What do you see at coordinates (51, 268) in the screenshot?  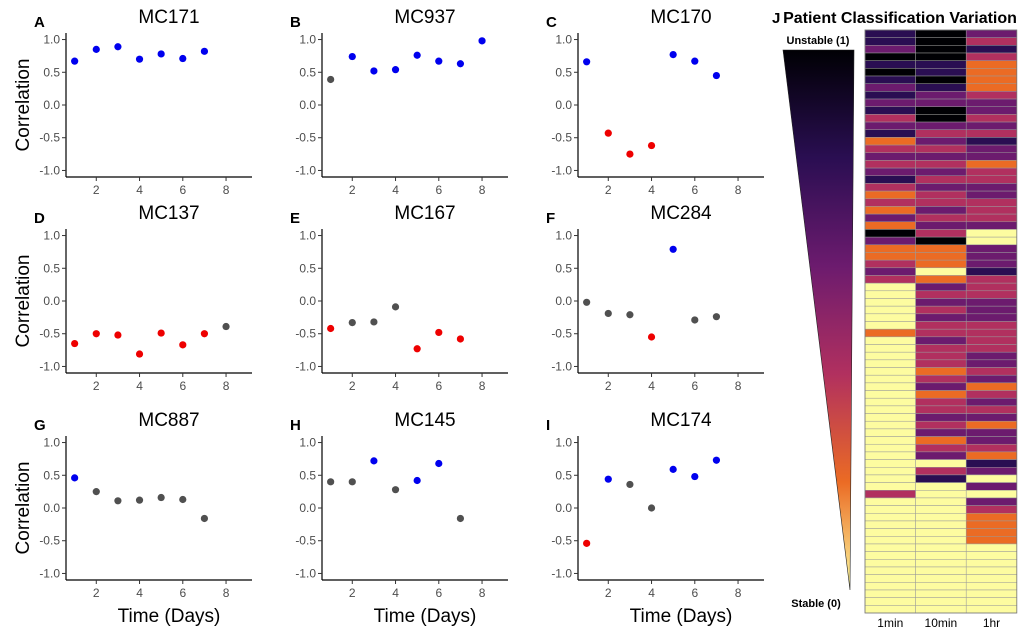 I see `y-tick-label: 0.5` at bounding box center [51, 268].